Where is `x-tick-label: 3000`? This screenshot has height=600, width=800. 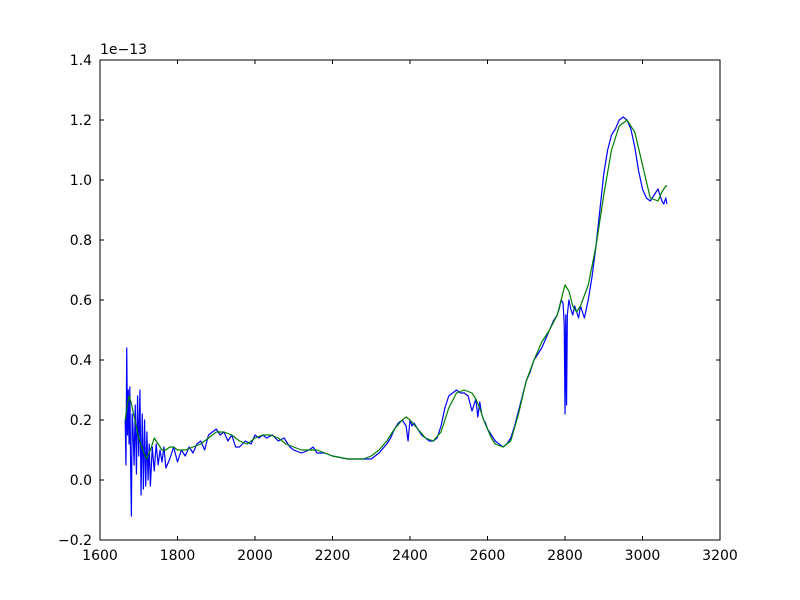
x-tick-label: 3000 is located at coordinates (643, 556).